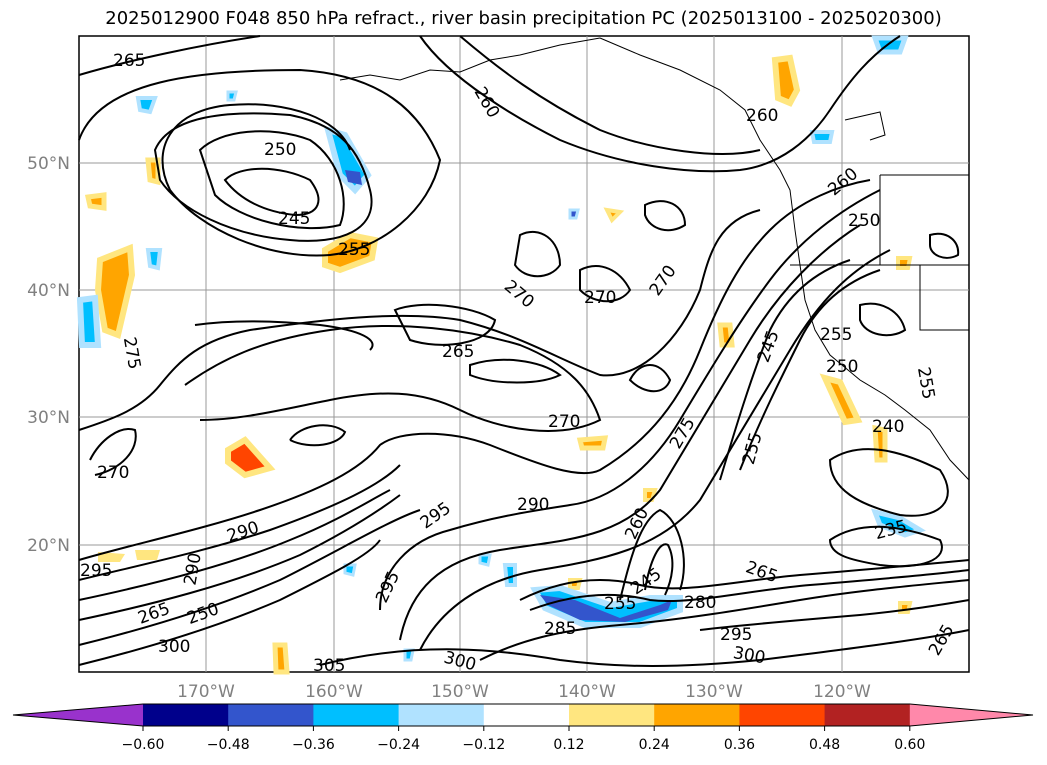 Image resolution: width=1047 pixels, height=765 pixels. Describe the element at coordinates (48, 546) in the screenshot. I see `lat-label: 20°N` at that location.